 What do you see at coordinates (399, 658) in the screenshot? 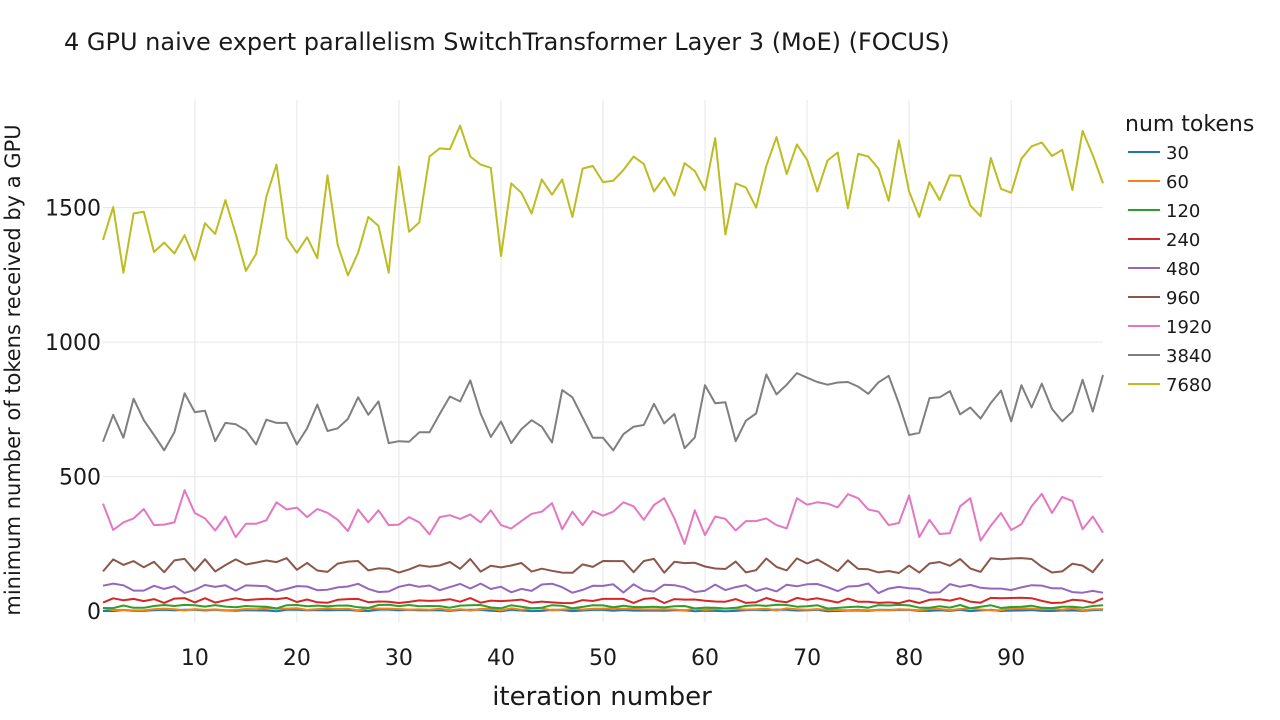
I see `x-tick-label: 30` at bounding box center [399, 658].